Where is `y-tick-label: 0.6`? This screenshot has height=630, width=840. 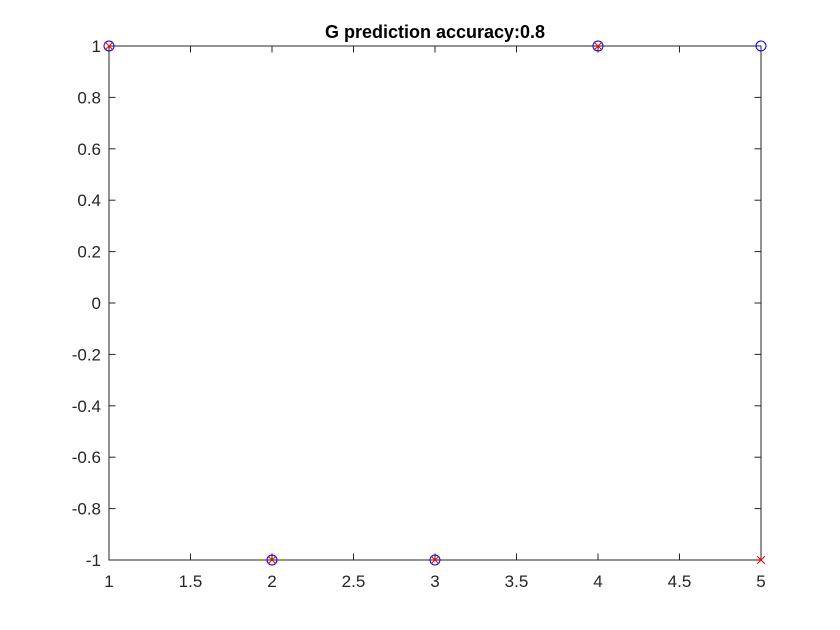 y-tick-label: 0.6 is located at coordinates (89, 149).